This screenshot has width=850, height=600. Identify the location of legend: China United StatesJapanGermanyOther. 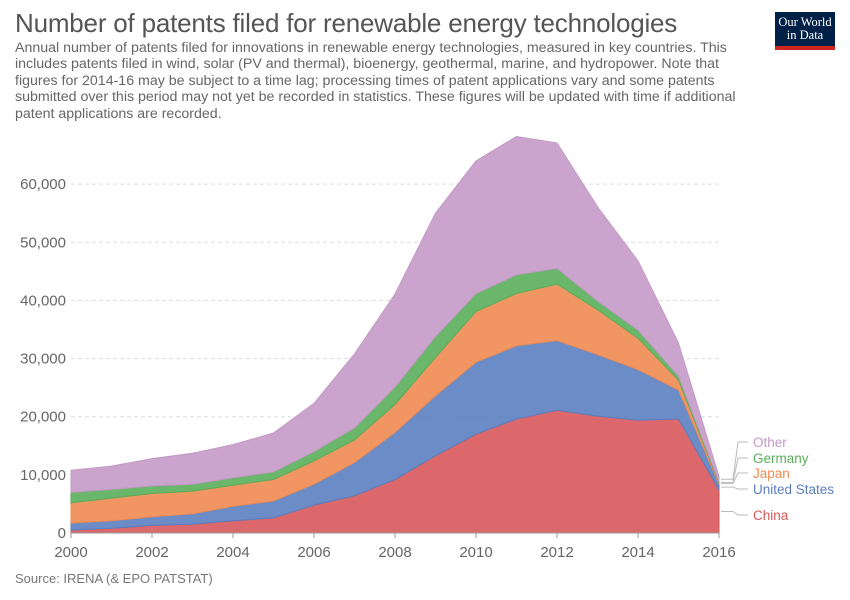
(777, 479).